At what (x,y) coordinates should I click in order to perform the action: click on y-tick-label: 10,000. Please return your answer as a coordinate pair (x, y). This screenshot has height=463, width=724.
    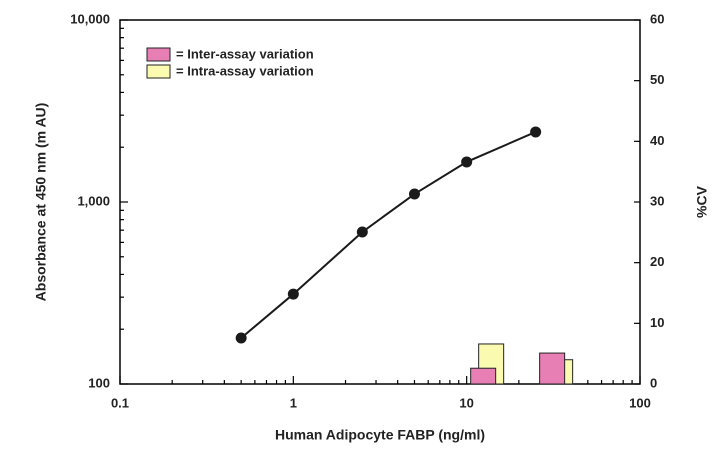
    Looking at the image, I should click on (90, 18).